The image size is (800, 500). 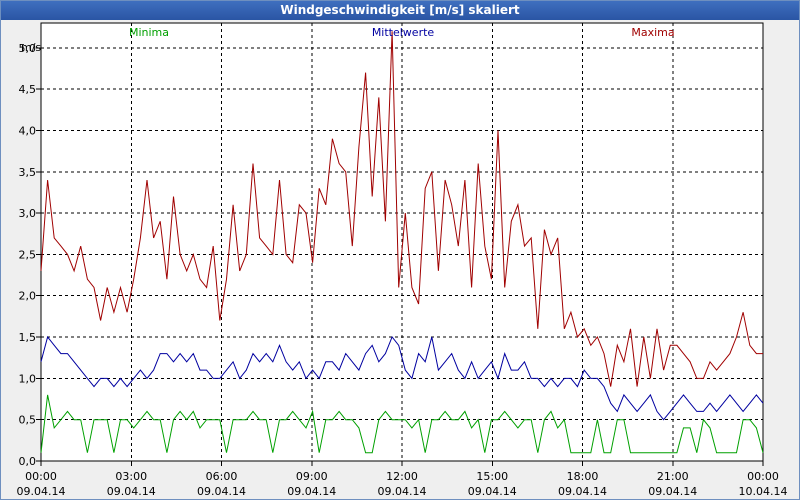 What do you see at coordinates (28, 89) in the screenshot?
I see `y-tick-label: 4,5` at bounding box center [28, 89].